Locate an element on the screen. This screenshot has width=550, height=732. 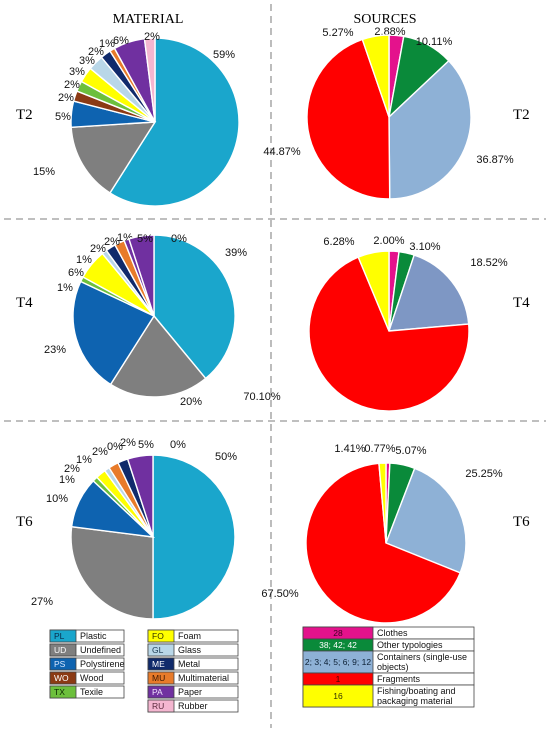
src-T2-label-1: 10.11% is located at coordinates (434, 42).